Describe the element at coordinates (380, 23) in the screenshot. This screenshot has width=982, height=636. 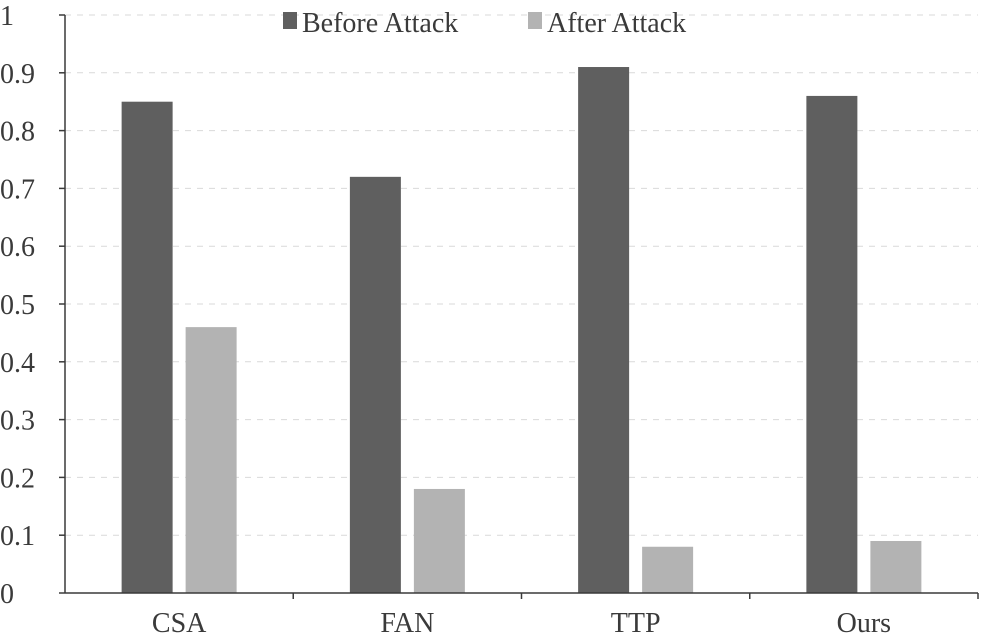
I see `legend-label-before-attack: Before Attack` at that location.